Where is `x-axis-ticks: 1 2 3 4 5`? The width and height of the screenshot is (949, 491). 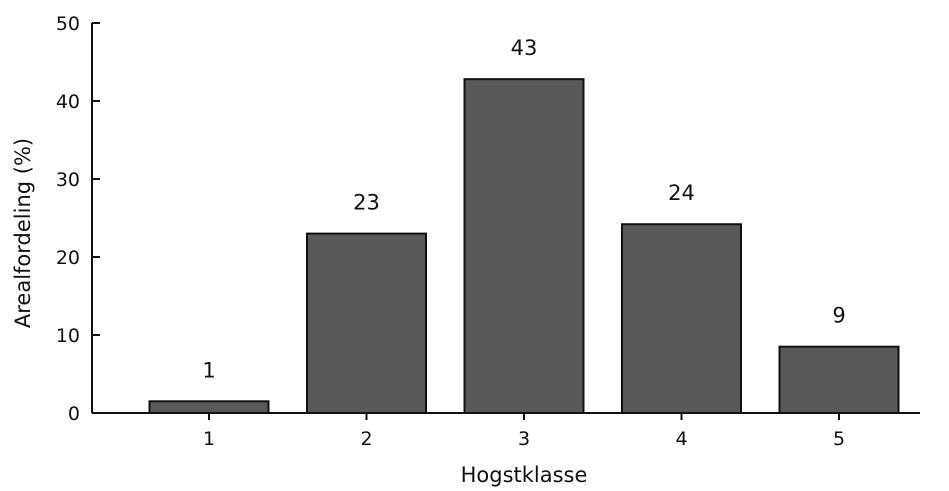
x-axis-ticks: 1 2 3 4 5 is located at coordinates (524, 431).